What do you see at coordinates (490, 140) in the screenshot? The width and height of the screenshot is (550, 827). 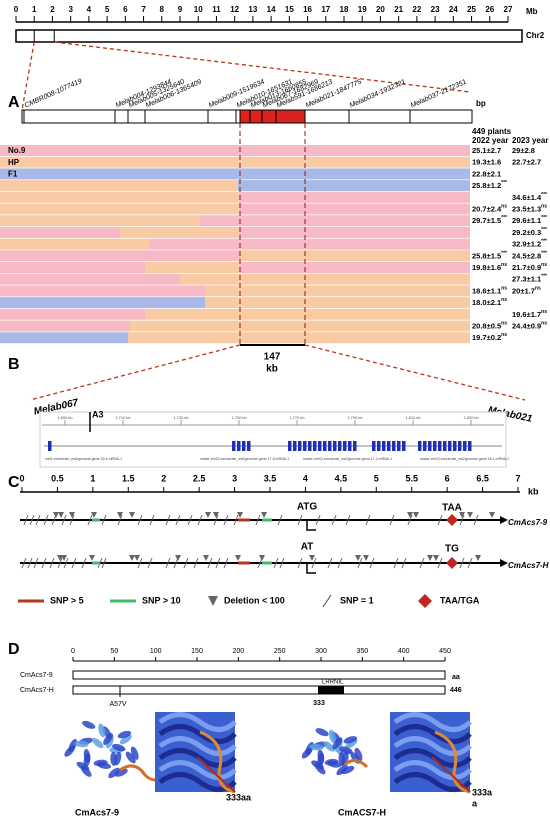 I see `year-header: 2022 year` at bounding box center [490, 140].